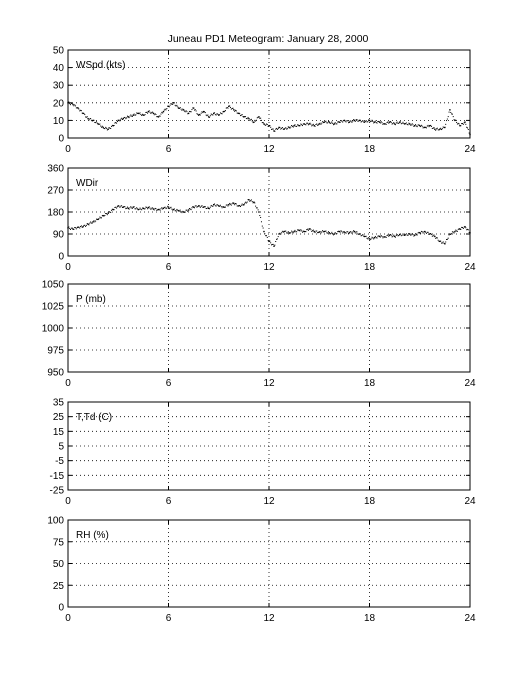  I want to click on x-tick-label: 12, so click(269, 383).